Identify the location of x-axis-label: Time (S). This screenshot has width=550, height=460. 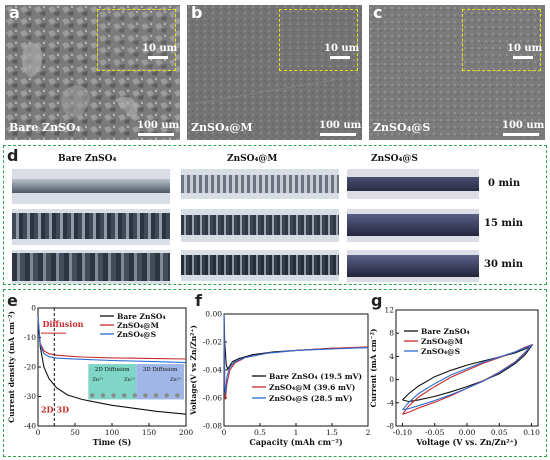
(112, 442).